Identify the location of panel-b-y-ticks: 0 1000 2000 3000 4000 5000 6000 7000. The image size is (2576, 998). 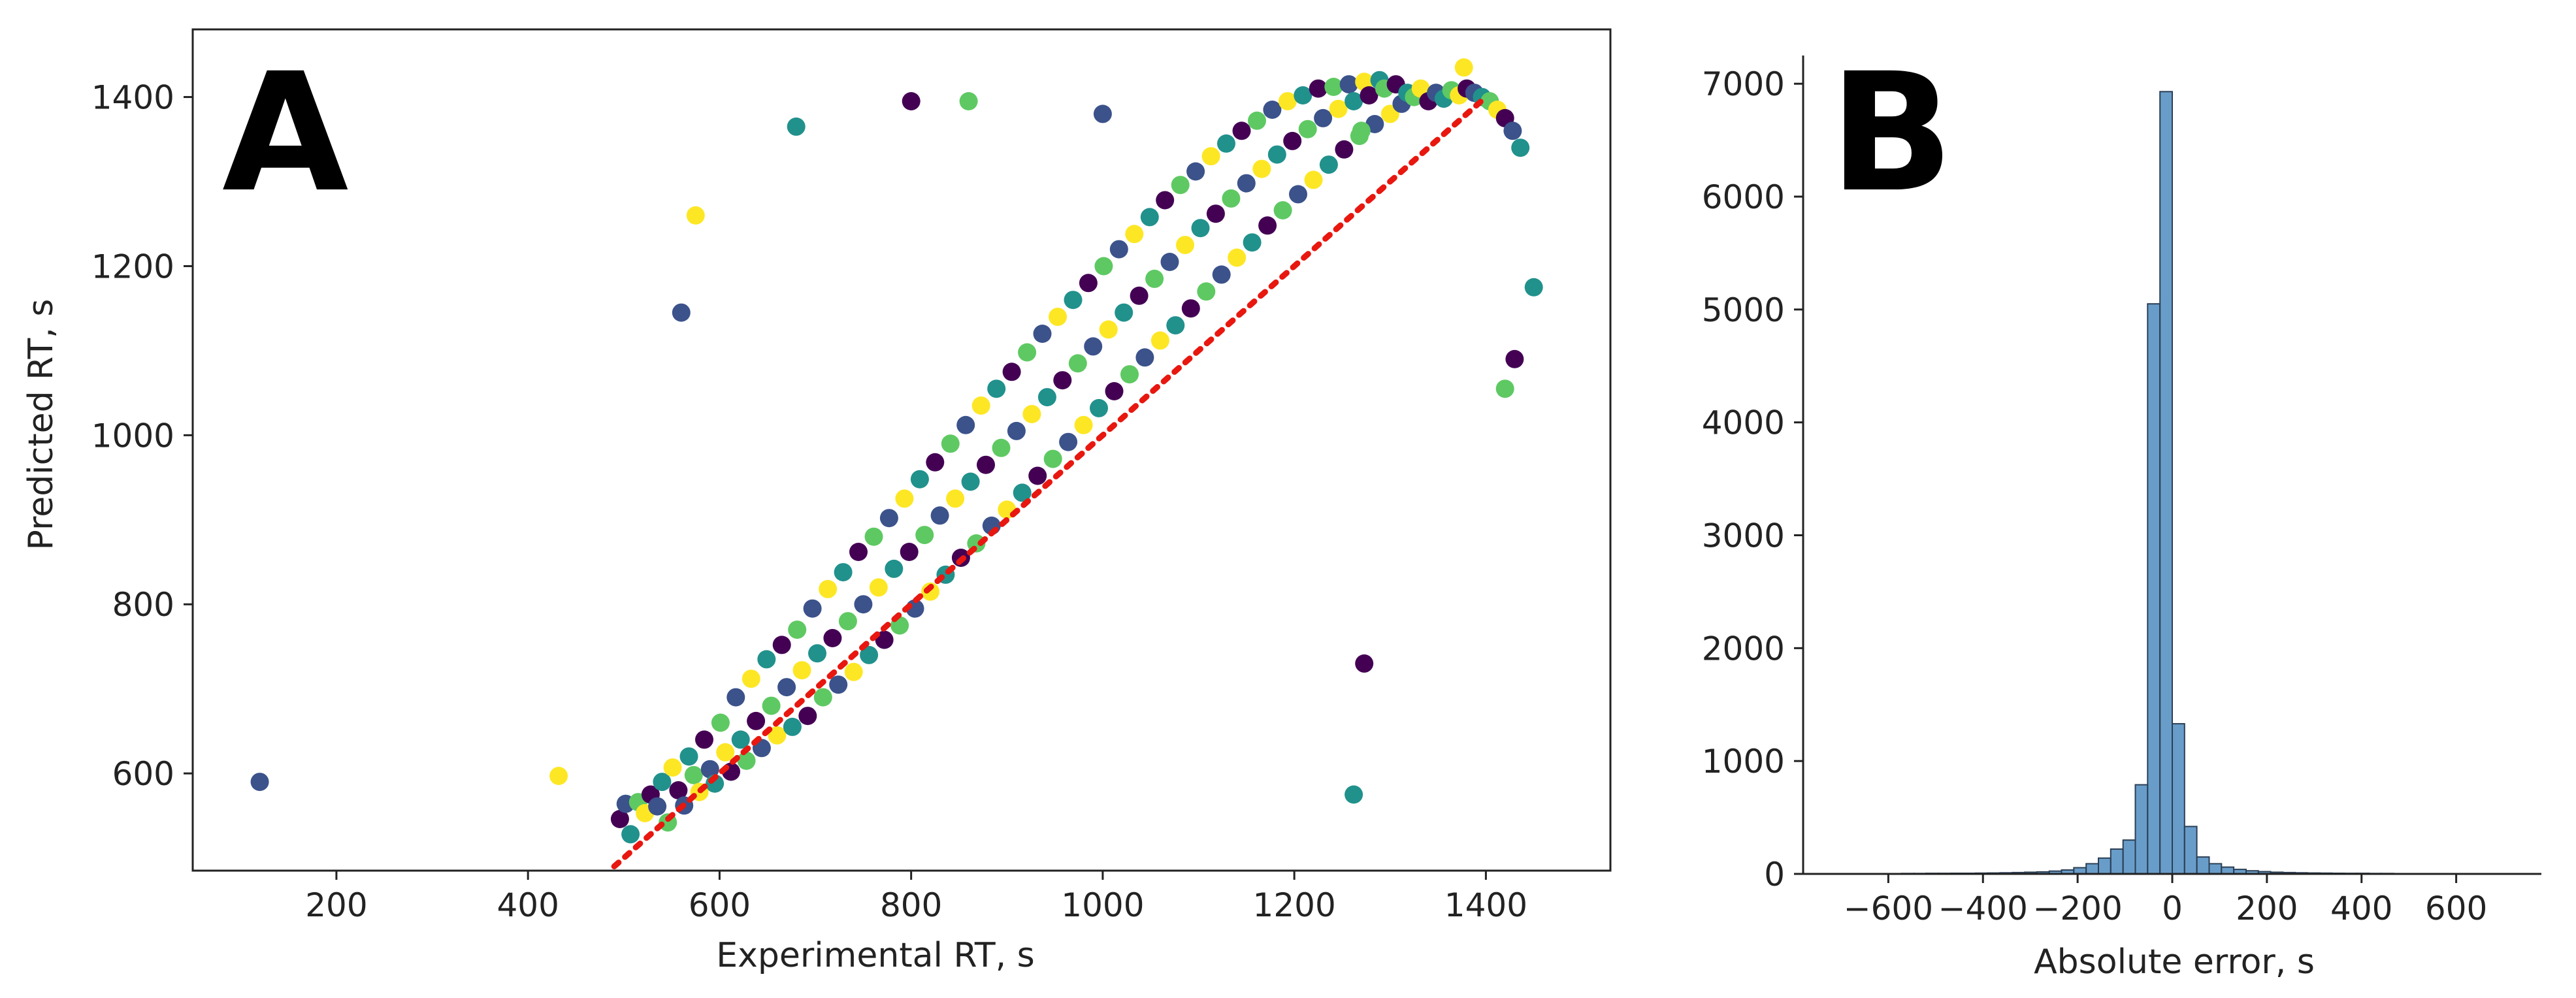
(1752, 479).